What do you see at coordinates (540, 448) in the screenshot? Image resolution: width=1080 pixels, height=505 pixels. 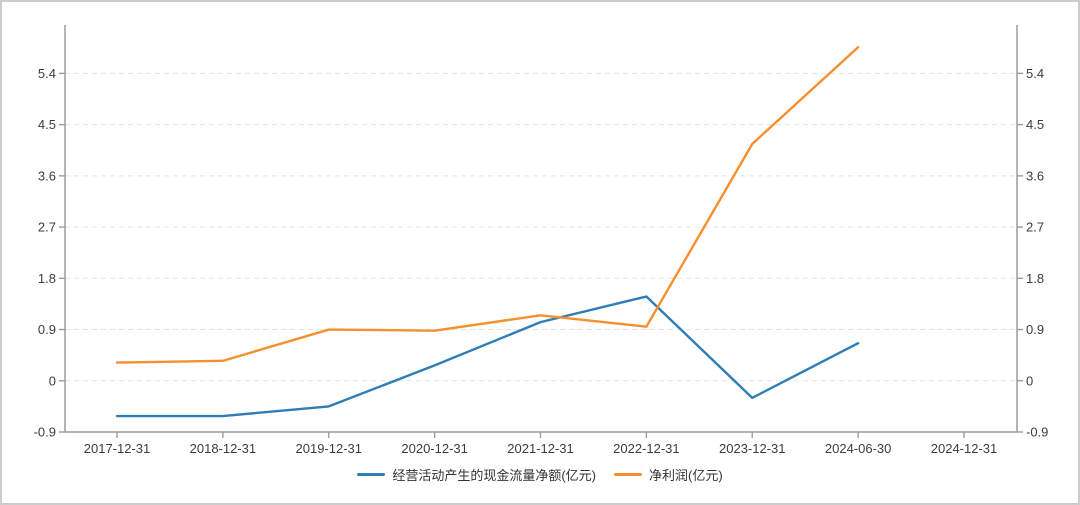 I see `x-axis-label: 2021-12-31` at bounding box center [540, 448].